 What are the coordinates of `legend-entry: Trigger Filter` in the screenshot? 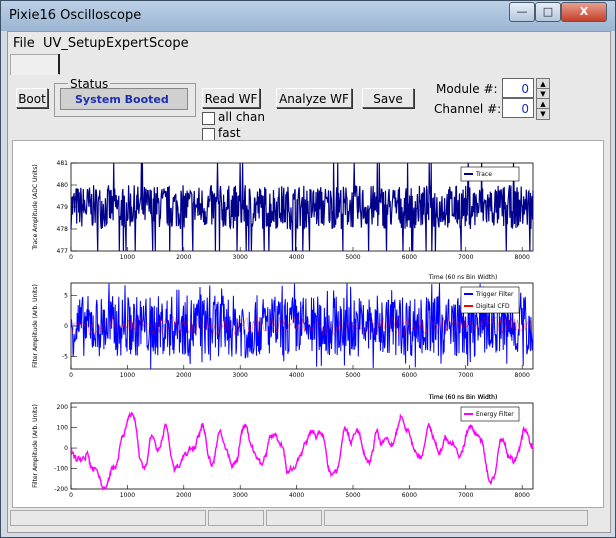 It's located at (494, 294).